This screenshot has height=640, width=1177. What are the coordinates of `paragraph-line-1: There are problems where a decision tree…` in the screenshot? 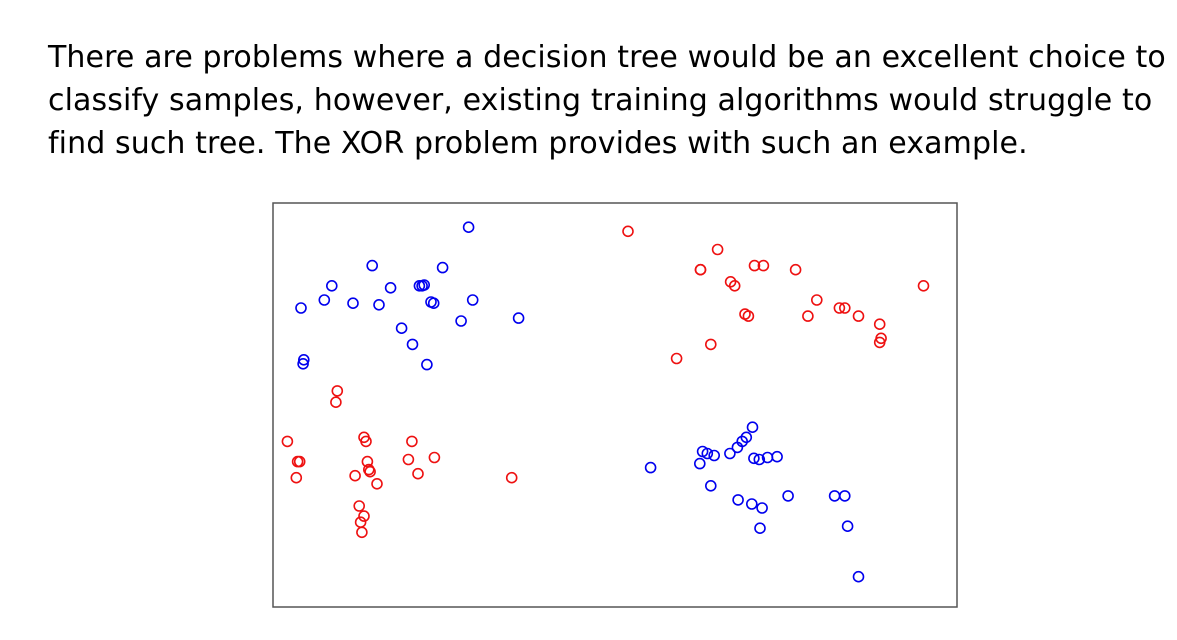 It's located at (607, 57).